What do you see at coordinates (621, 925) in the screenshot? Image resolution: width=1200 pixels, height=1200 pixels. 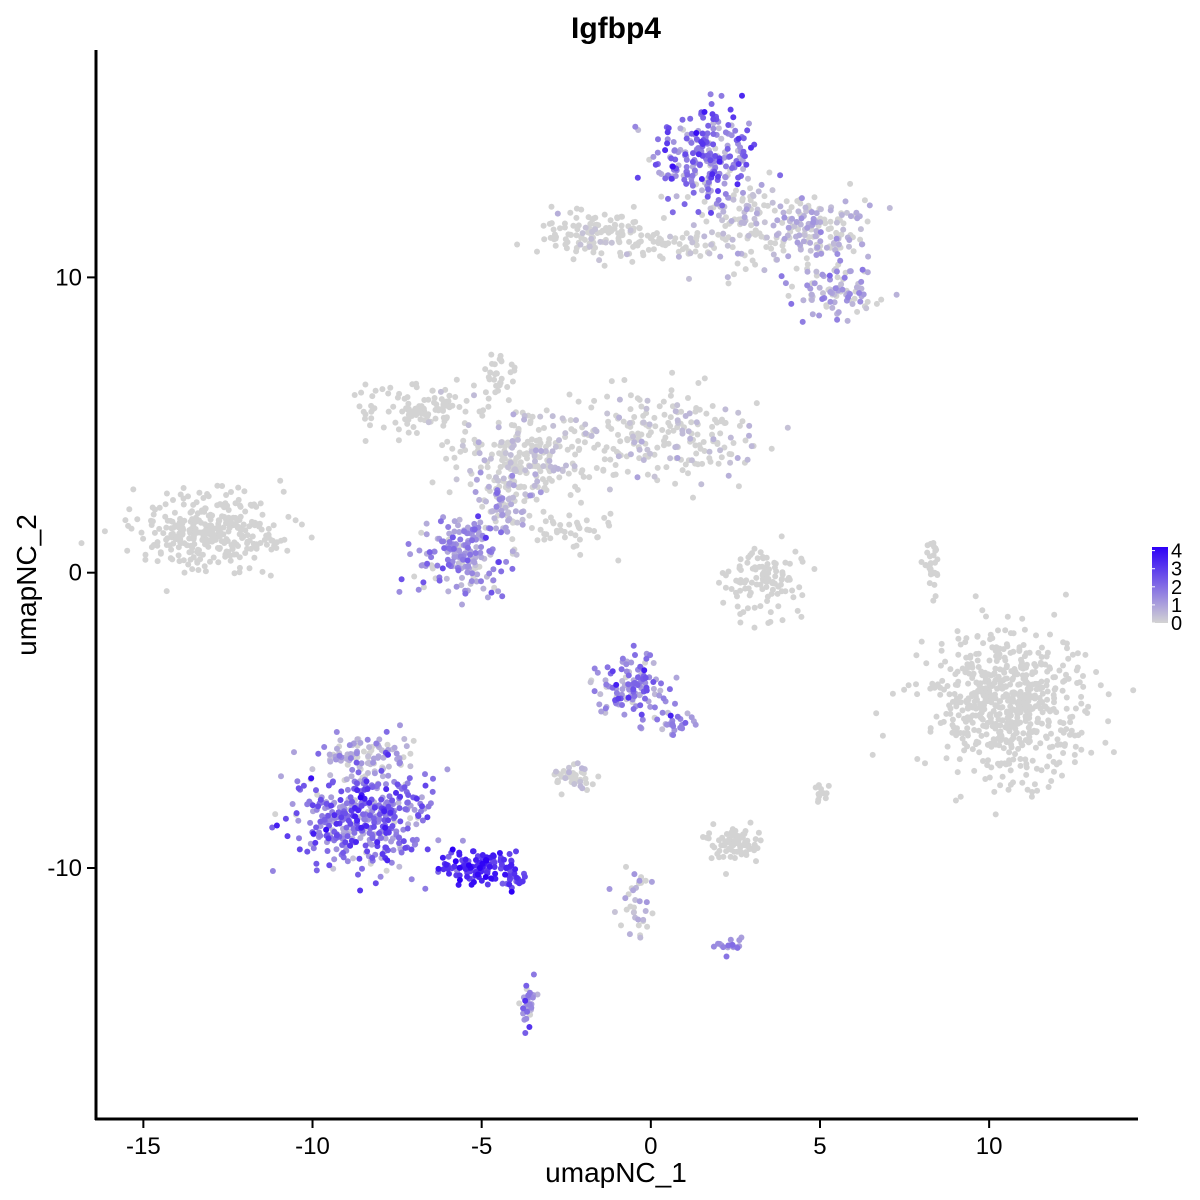 I see `point-lower_center_streak` at bounding box center [621, 925].